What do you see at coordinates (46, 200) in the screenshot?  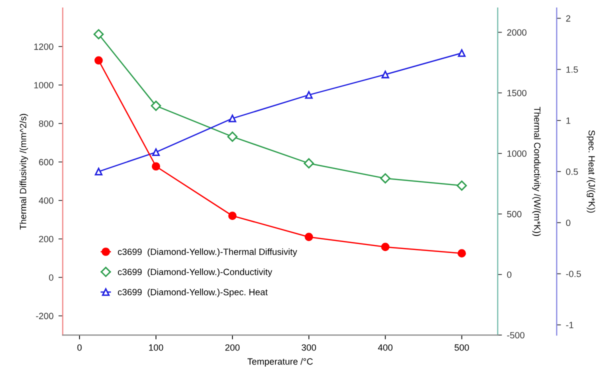 I see `y-tick-label: 400` at bounding box center [46, 200].